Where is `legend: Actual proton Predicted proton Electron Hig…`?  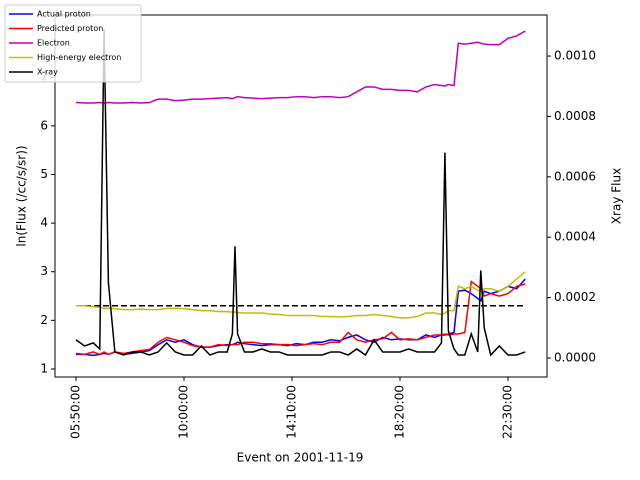 legend: Actual proton Predicted proton Electron Hig… is located at coordinates (73, 43).